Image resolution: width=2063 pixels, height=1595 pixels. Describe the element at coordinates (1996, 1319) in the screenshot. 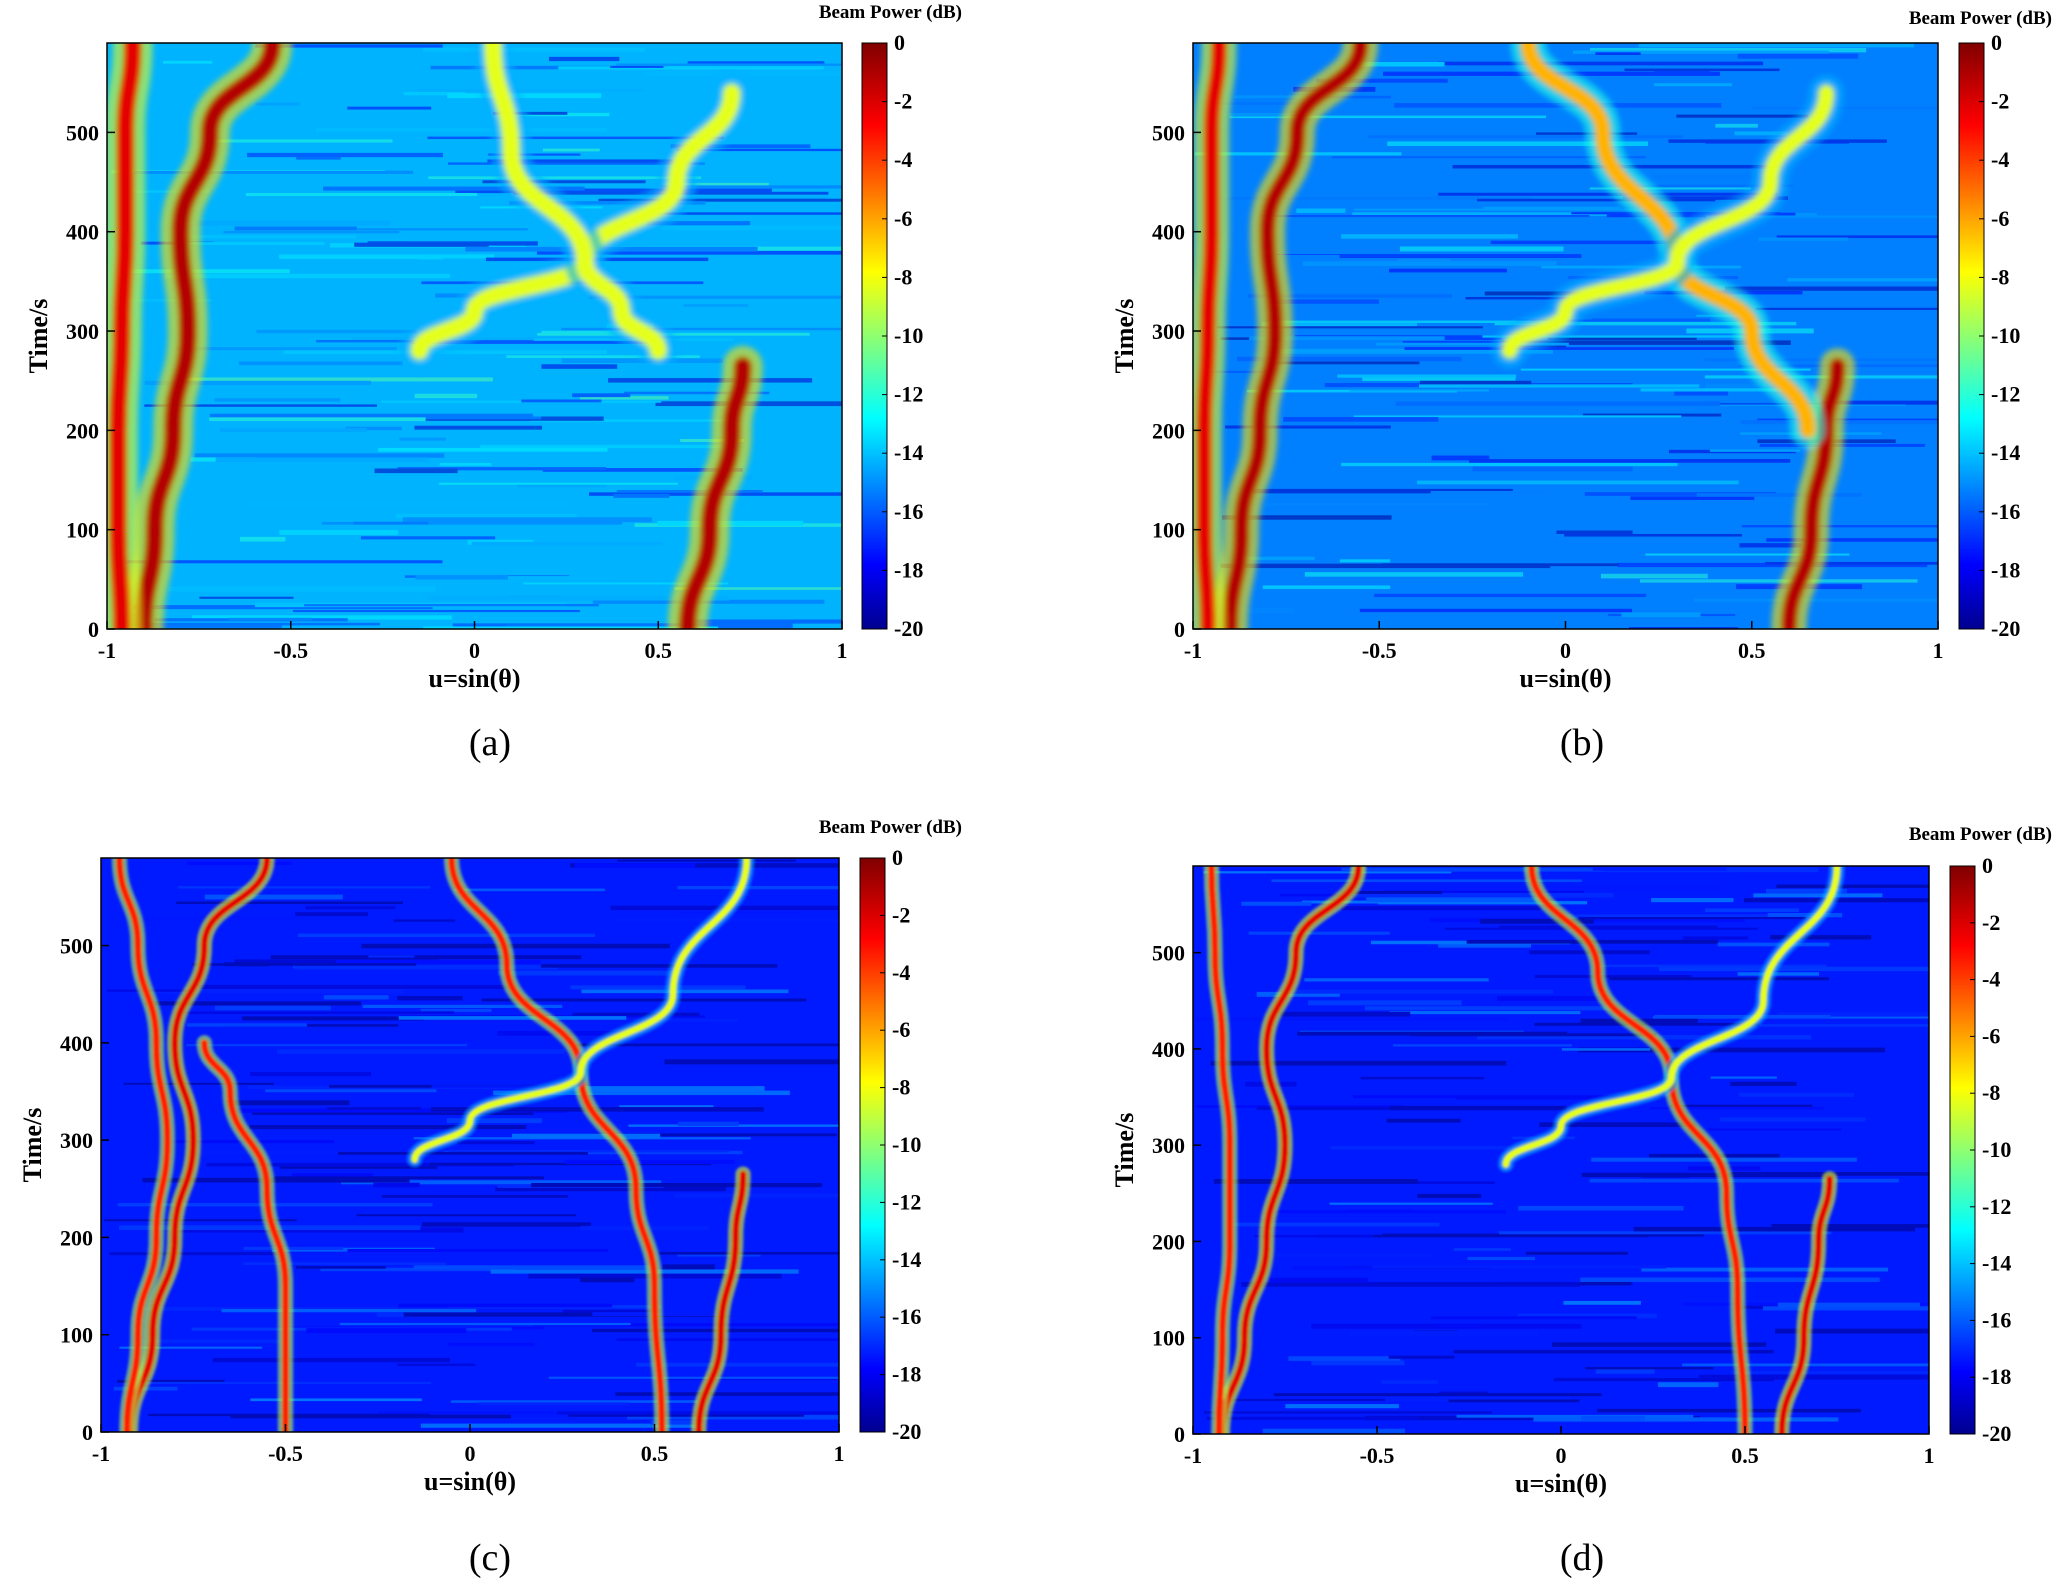

I see `colorbar-tick-label: -16` at that location.